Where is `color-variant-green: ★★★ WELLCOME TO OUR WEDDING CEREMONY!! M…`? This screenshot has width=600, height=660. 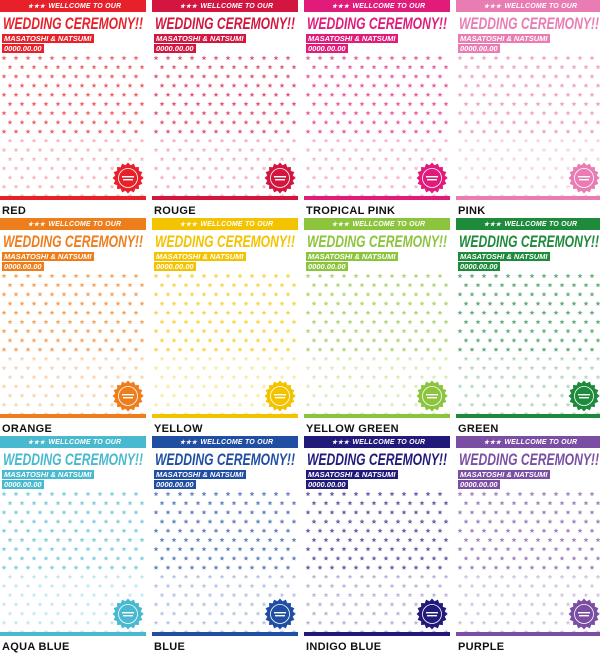
color-variant-green: ★★★ WELLCOME TO OUR WEDDING CEREMONY!! M… is located at coordinates (528, 327).